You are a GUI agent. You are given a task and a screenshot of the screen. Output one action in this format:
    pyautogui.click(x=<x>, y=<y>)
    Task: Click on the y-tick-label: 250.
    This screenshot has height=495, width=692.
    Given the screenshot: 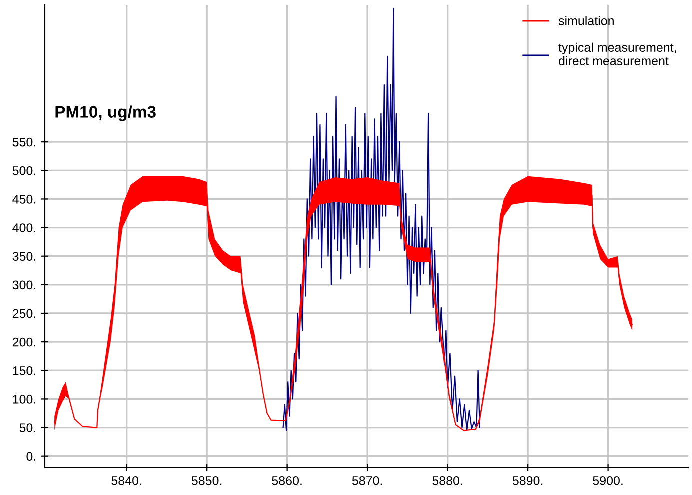 What is the action you would take?
    pyautogui.click(x=24, y=313)
    